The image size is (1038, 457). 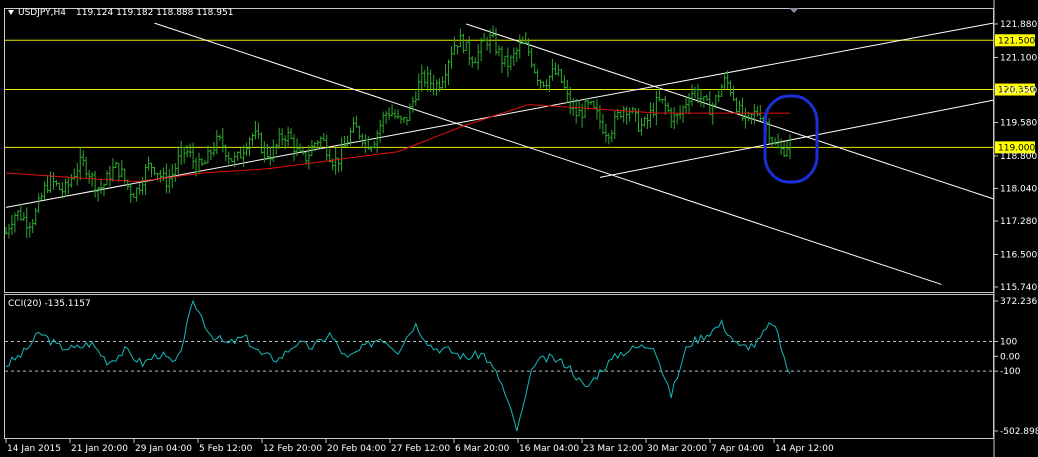 I want to click on cci-tick-label: 372.2363, so click(x=1019, y=302).